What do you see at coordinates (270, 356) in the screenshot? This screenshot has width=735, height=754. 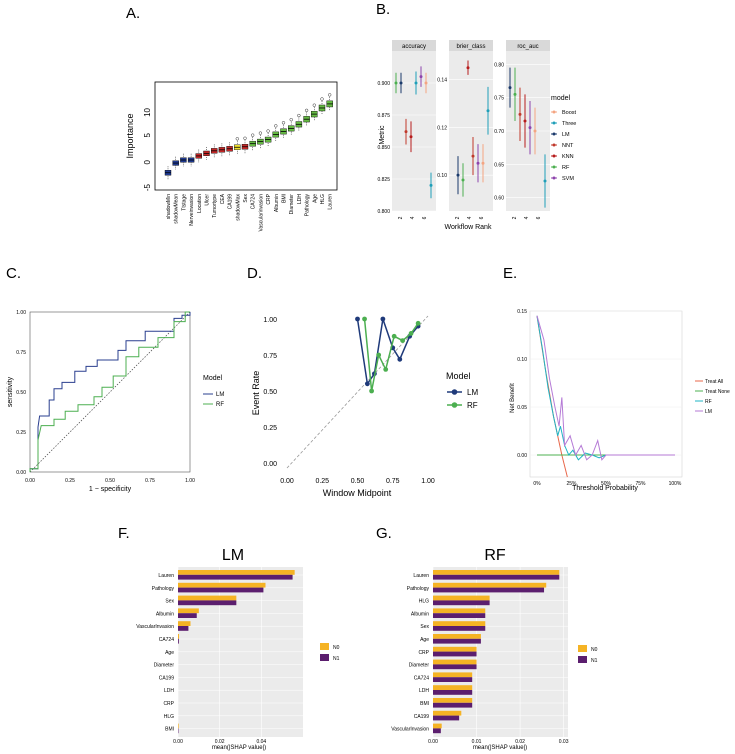 I see `chart-d-ytick: 0.75` at bounding box center [270, 356].